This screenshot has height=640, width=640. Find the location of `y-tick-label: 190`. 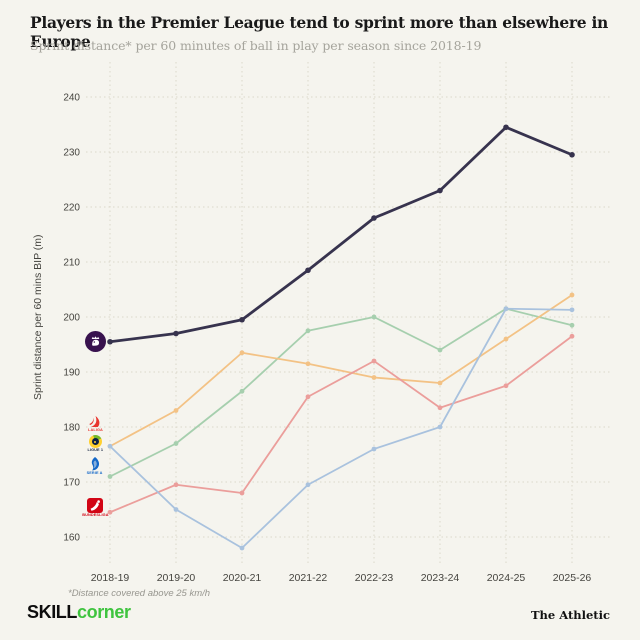

y-tick-label: 190 is located at coordinates (71, 373).